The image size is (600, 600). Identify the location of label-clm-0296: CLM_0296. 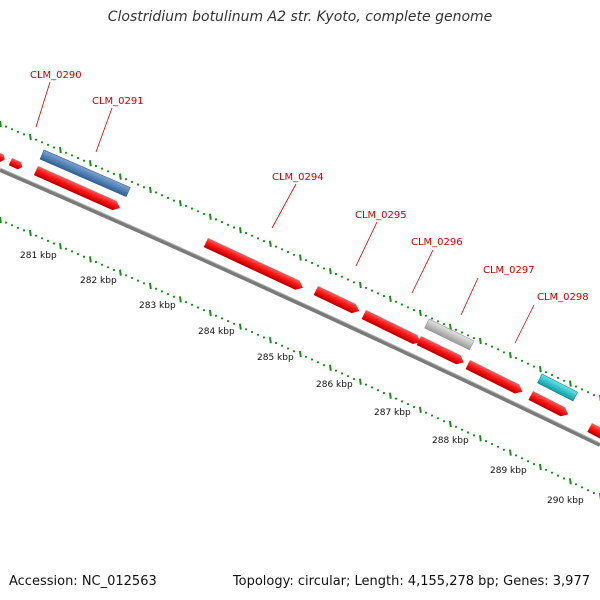
(437, 242).